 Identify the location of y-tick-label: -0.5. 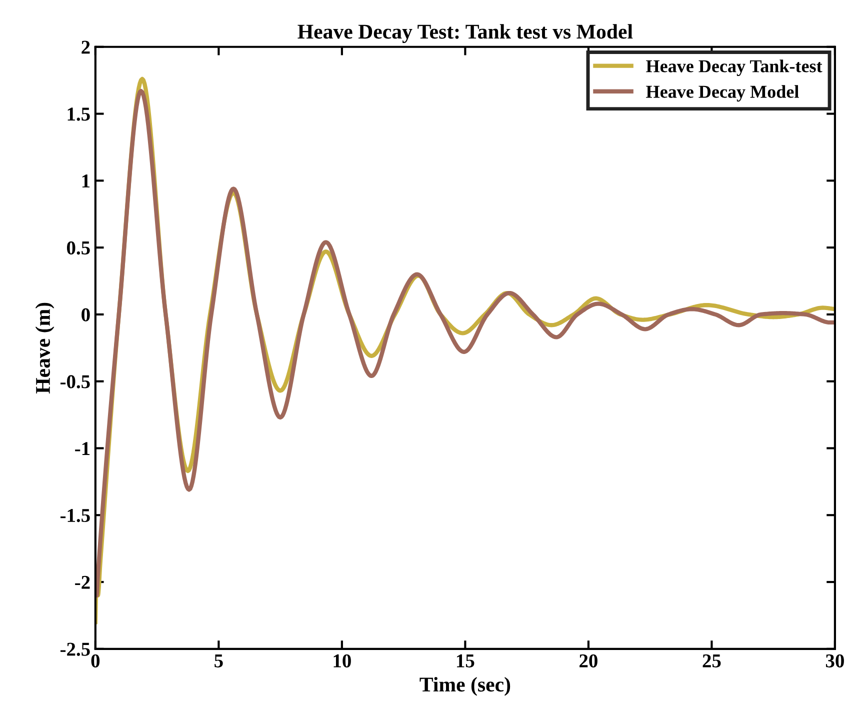
(75, 381).